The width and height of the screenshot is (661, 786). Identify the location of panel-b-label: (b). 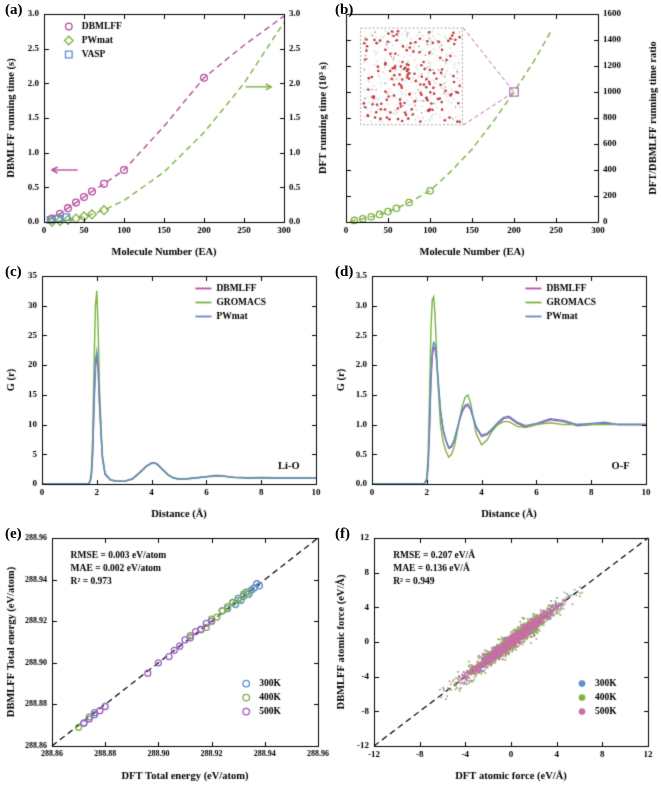
(344, 10).